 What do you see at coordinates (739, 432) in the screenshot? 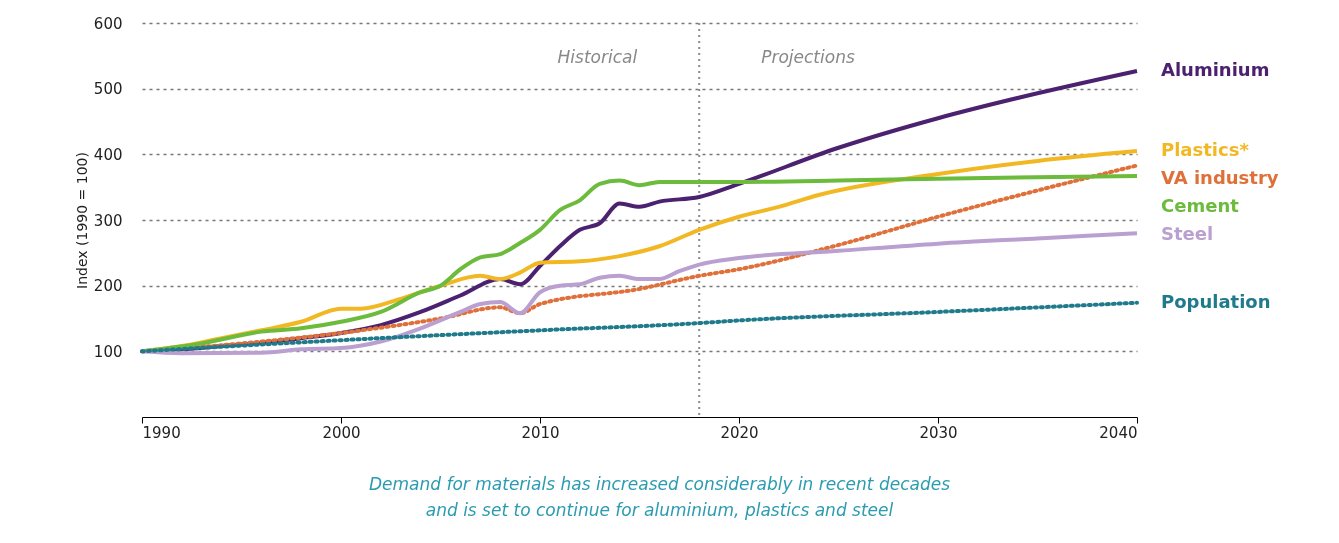
I see `x-tick-label: 2020` at bounding box center [739, 432].